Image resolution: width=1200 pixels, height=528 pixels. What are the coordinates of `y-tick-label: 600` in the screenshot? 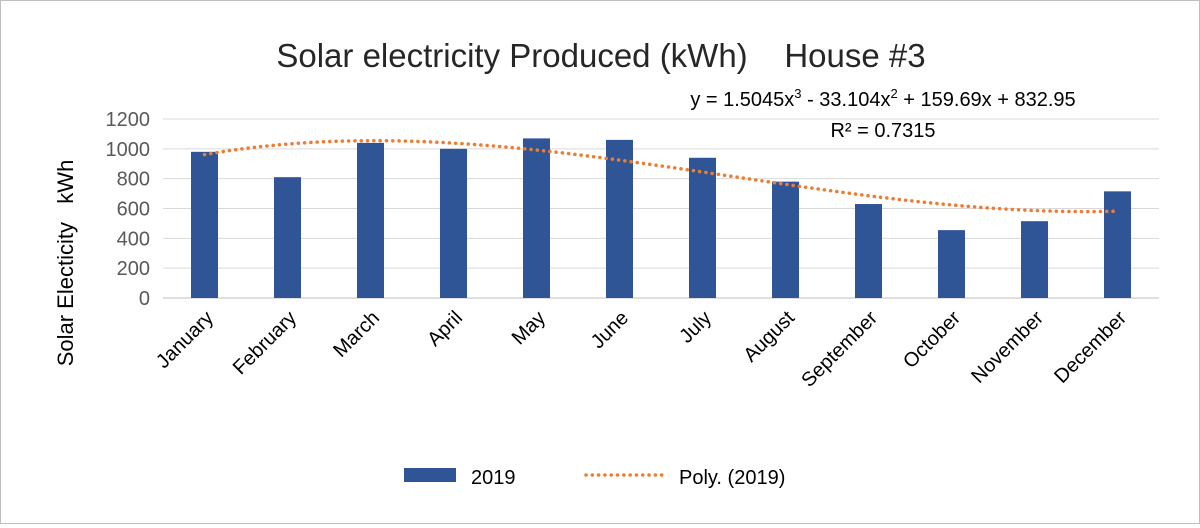 It's located at (133, 210).